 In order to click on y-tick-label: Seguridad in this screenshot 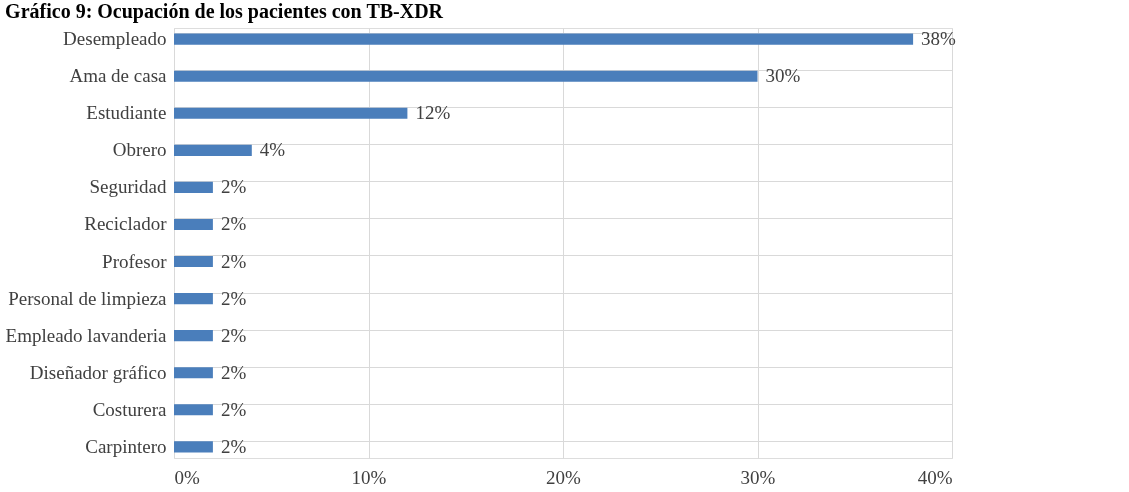, I will do `click(128, 187)`.